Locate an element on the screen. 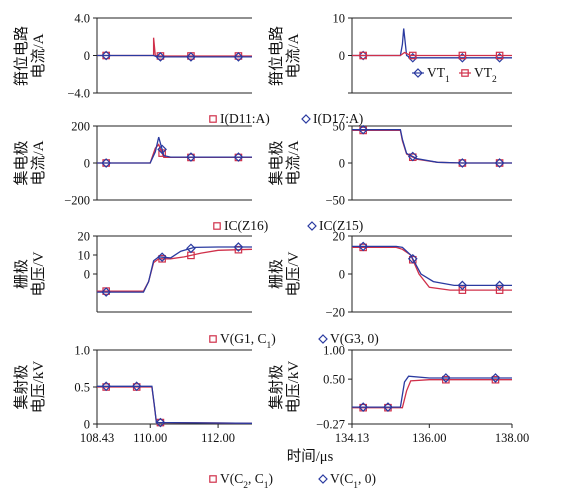 This screenshot has height=495, width=563. y-axis-label: 箝位电路电流/A is located at coordinates (29, 56).